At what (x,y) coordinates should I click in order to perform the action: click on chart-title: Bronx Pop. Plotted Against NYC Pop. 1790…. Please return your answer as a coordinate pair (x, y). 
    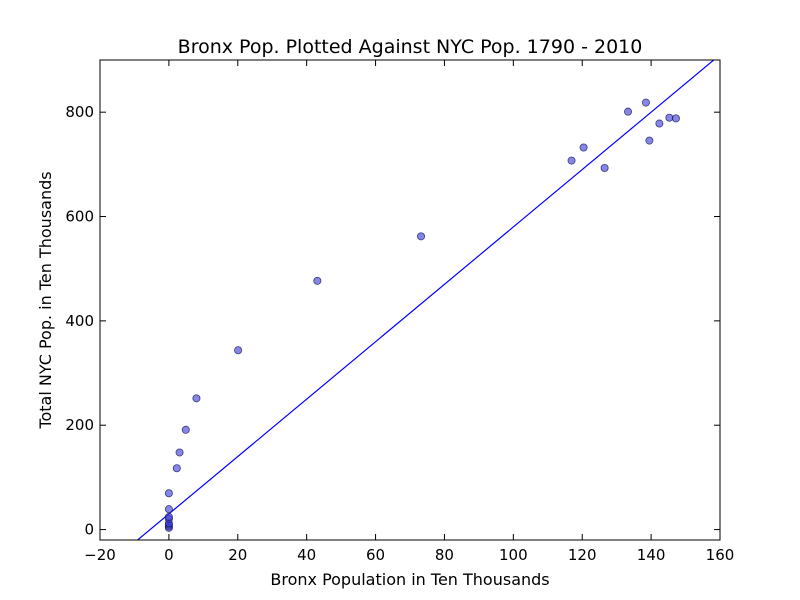
    Looking at the image, I should click on (410, 47).